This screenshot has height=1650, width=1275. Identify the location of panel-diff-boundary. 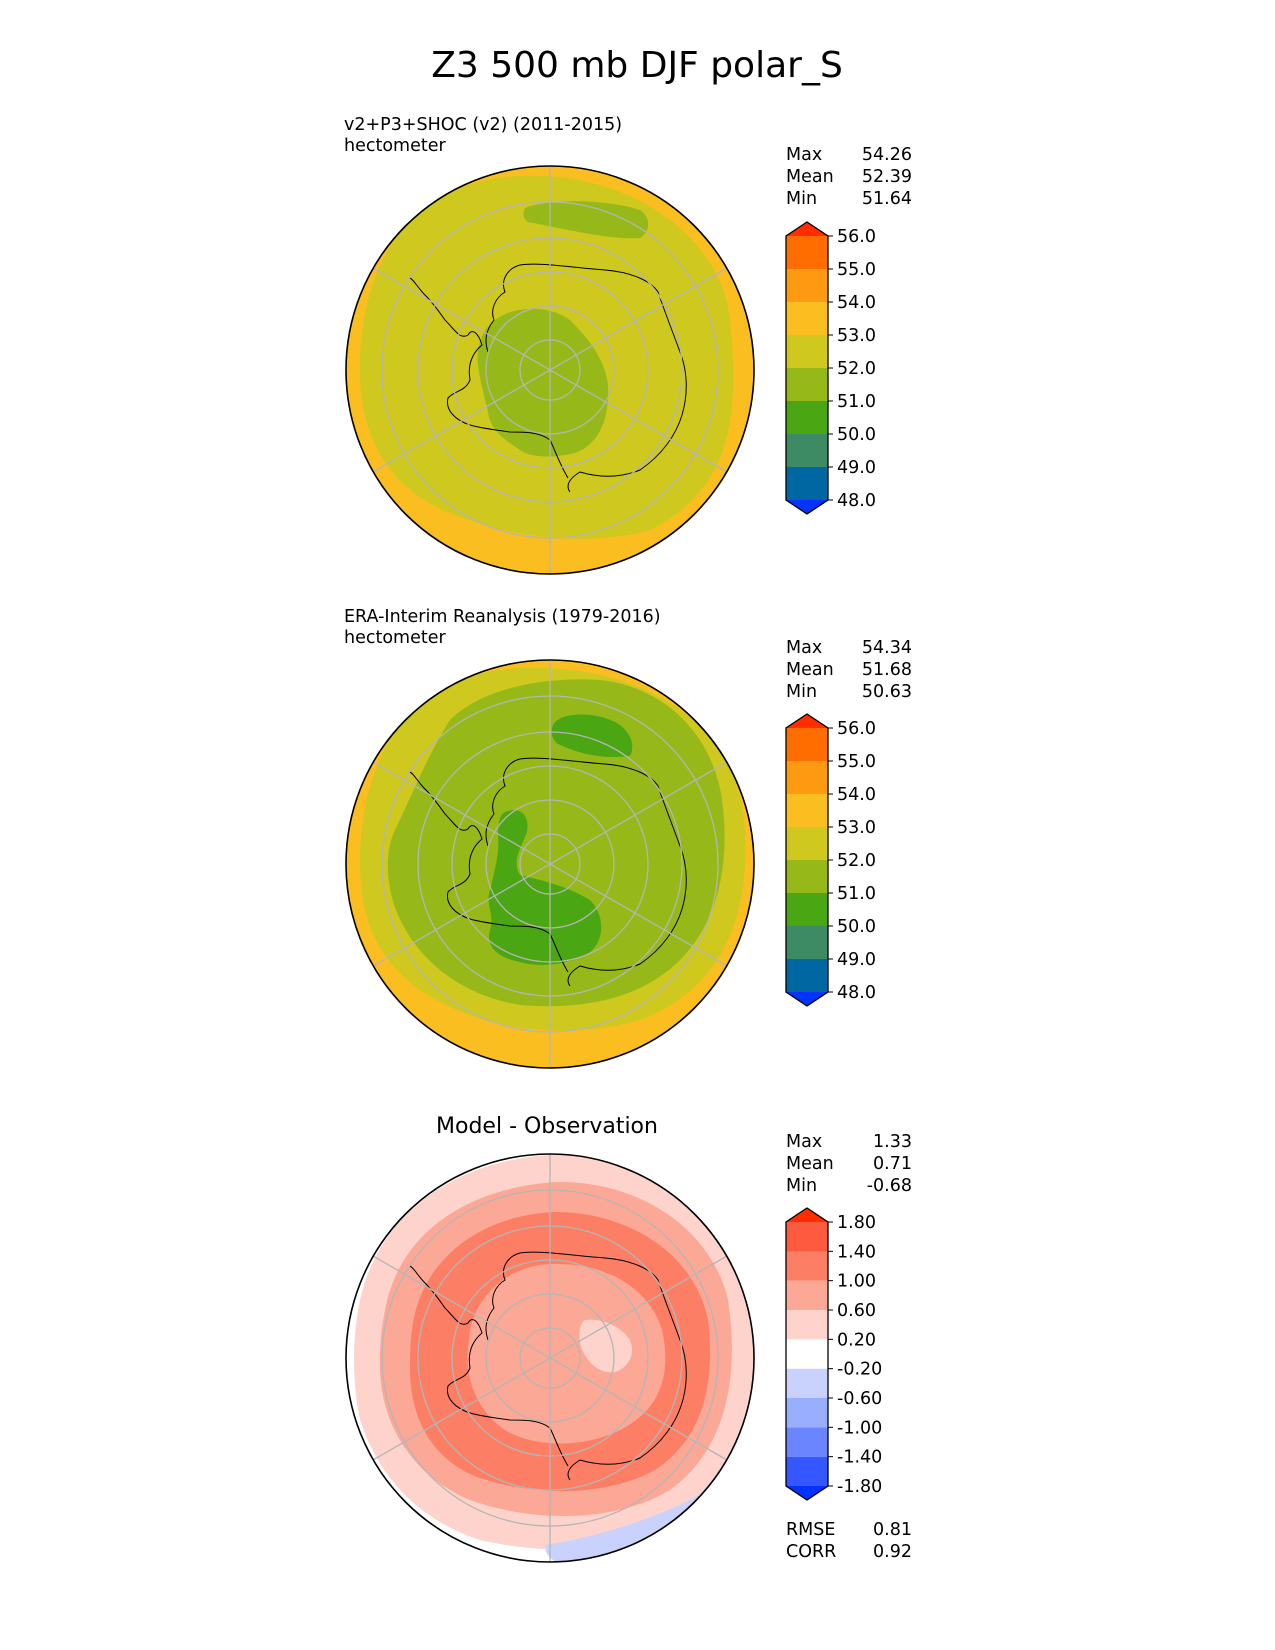
(550, 1358).